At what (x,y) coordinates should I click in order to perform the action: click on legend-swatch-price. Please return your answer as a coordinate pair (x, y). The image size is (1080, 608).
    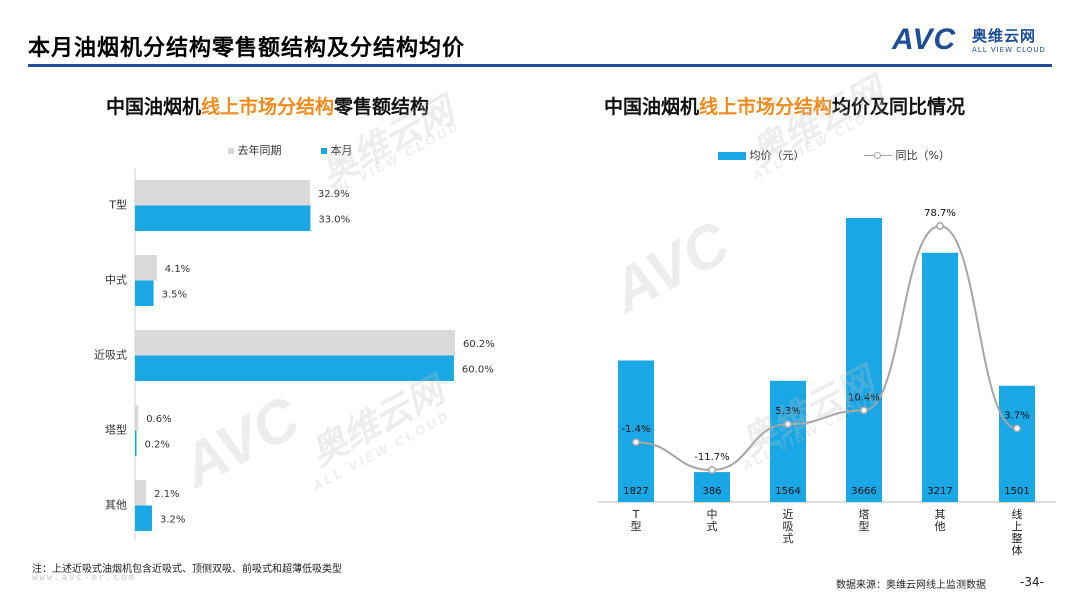
    Looking at the image, I should click on (732, 156).